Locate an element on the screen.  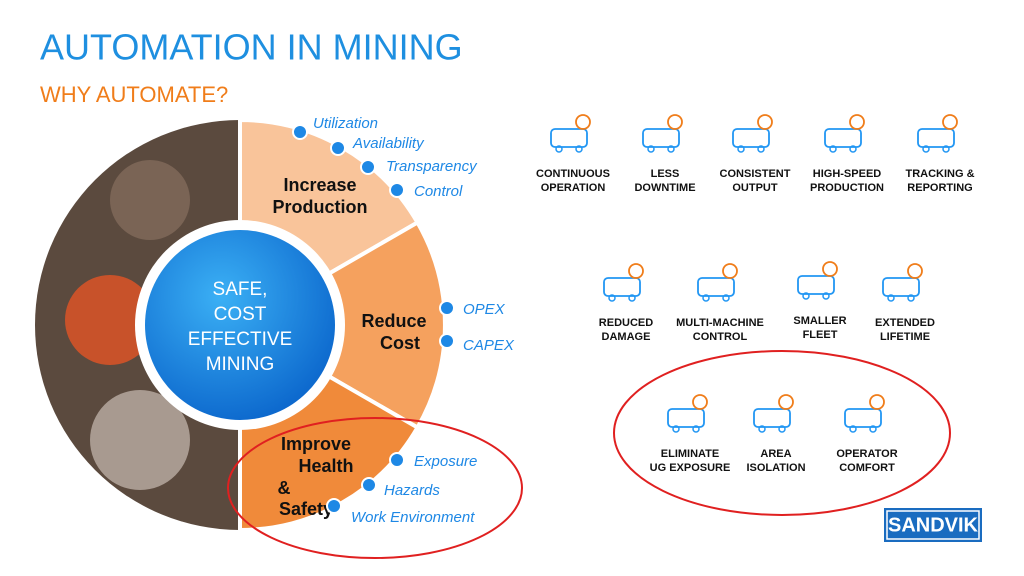
segment-label: Production is located at coordinates (320, 207).